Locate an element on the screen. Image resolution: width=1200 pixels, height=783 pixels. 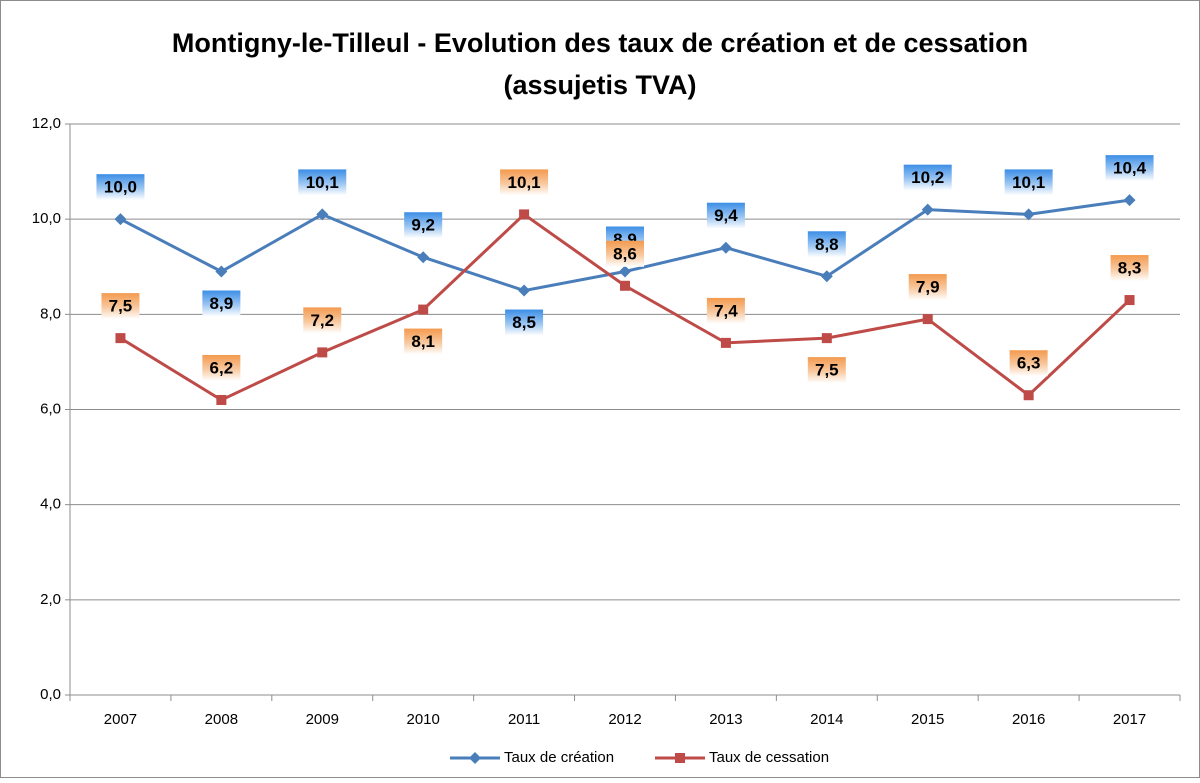
x-tick-label: 2015 is located at coordinates (927, 719).